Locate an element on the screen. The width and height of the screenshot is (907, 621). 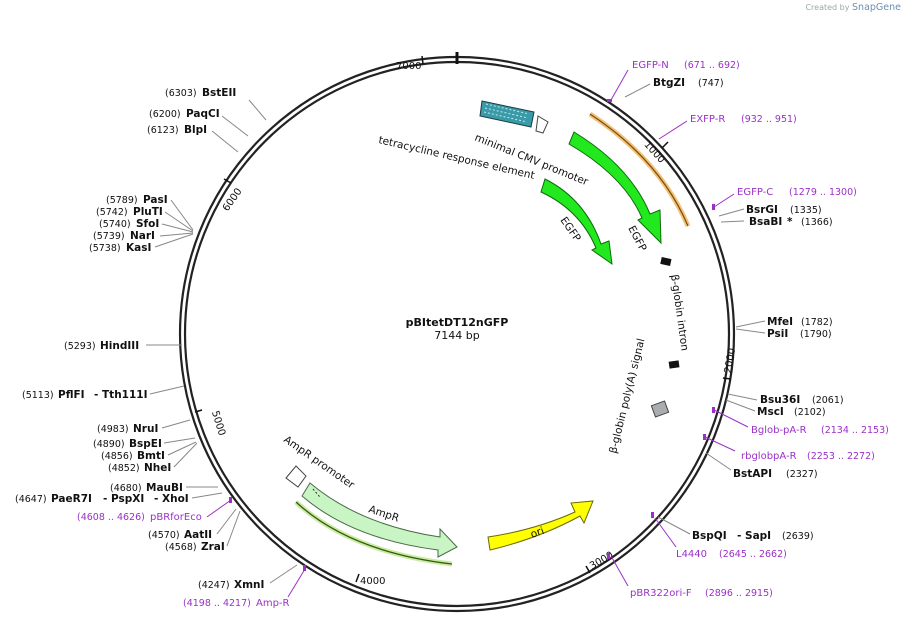
pbrforeco-site is located at coordinates (230, 500).